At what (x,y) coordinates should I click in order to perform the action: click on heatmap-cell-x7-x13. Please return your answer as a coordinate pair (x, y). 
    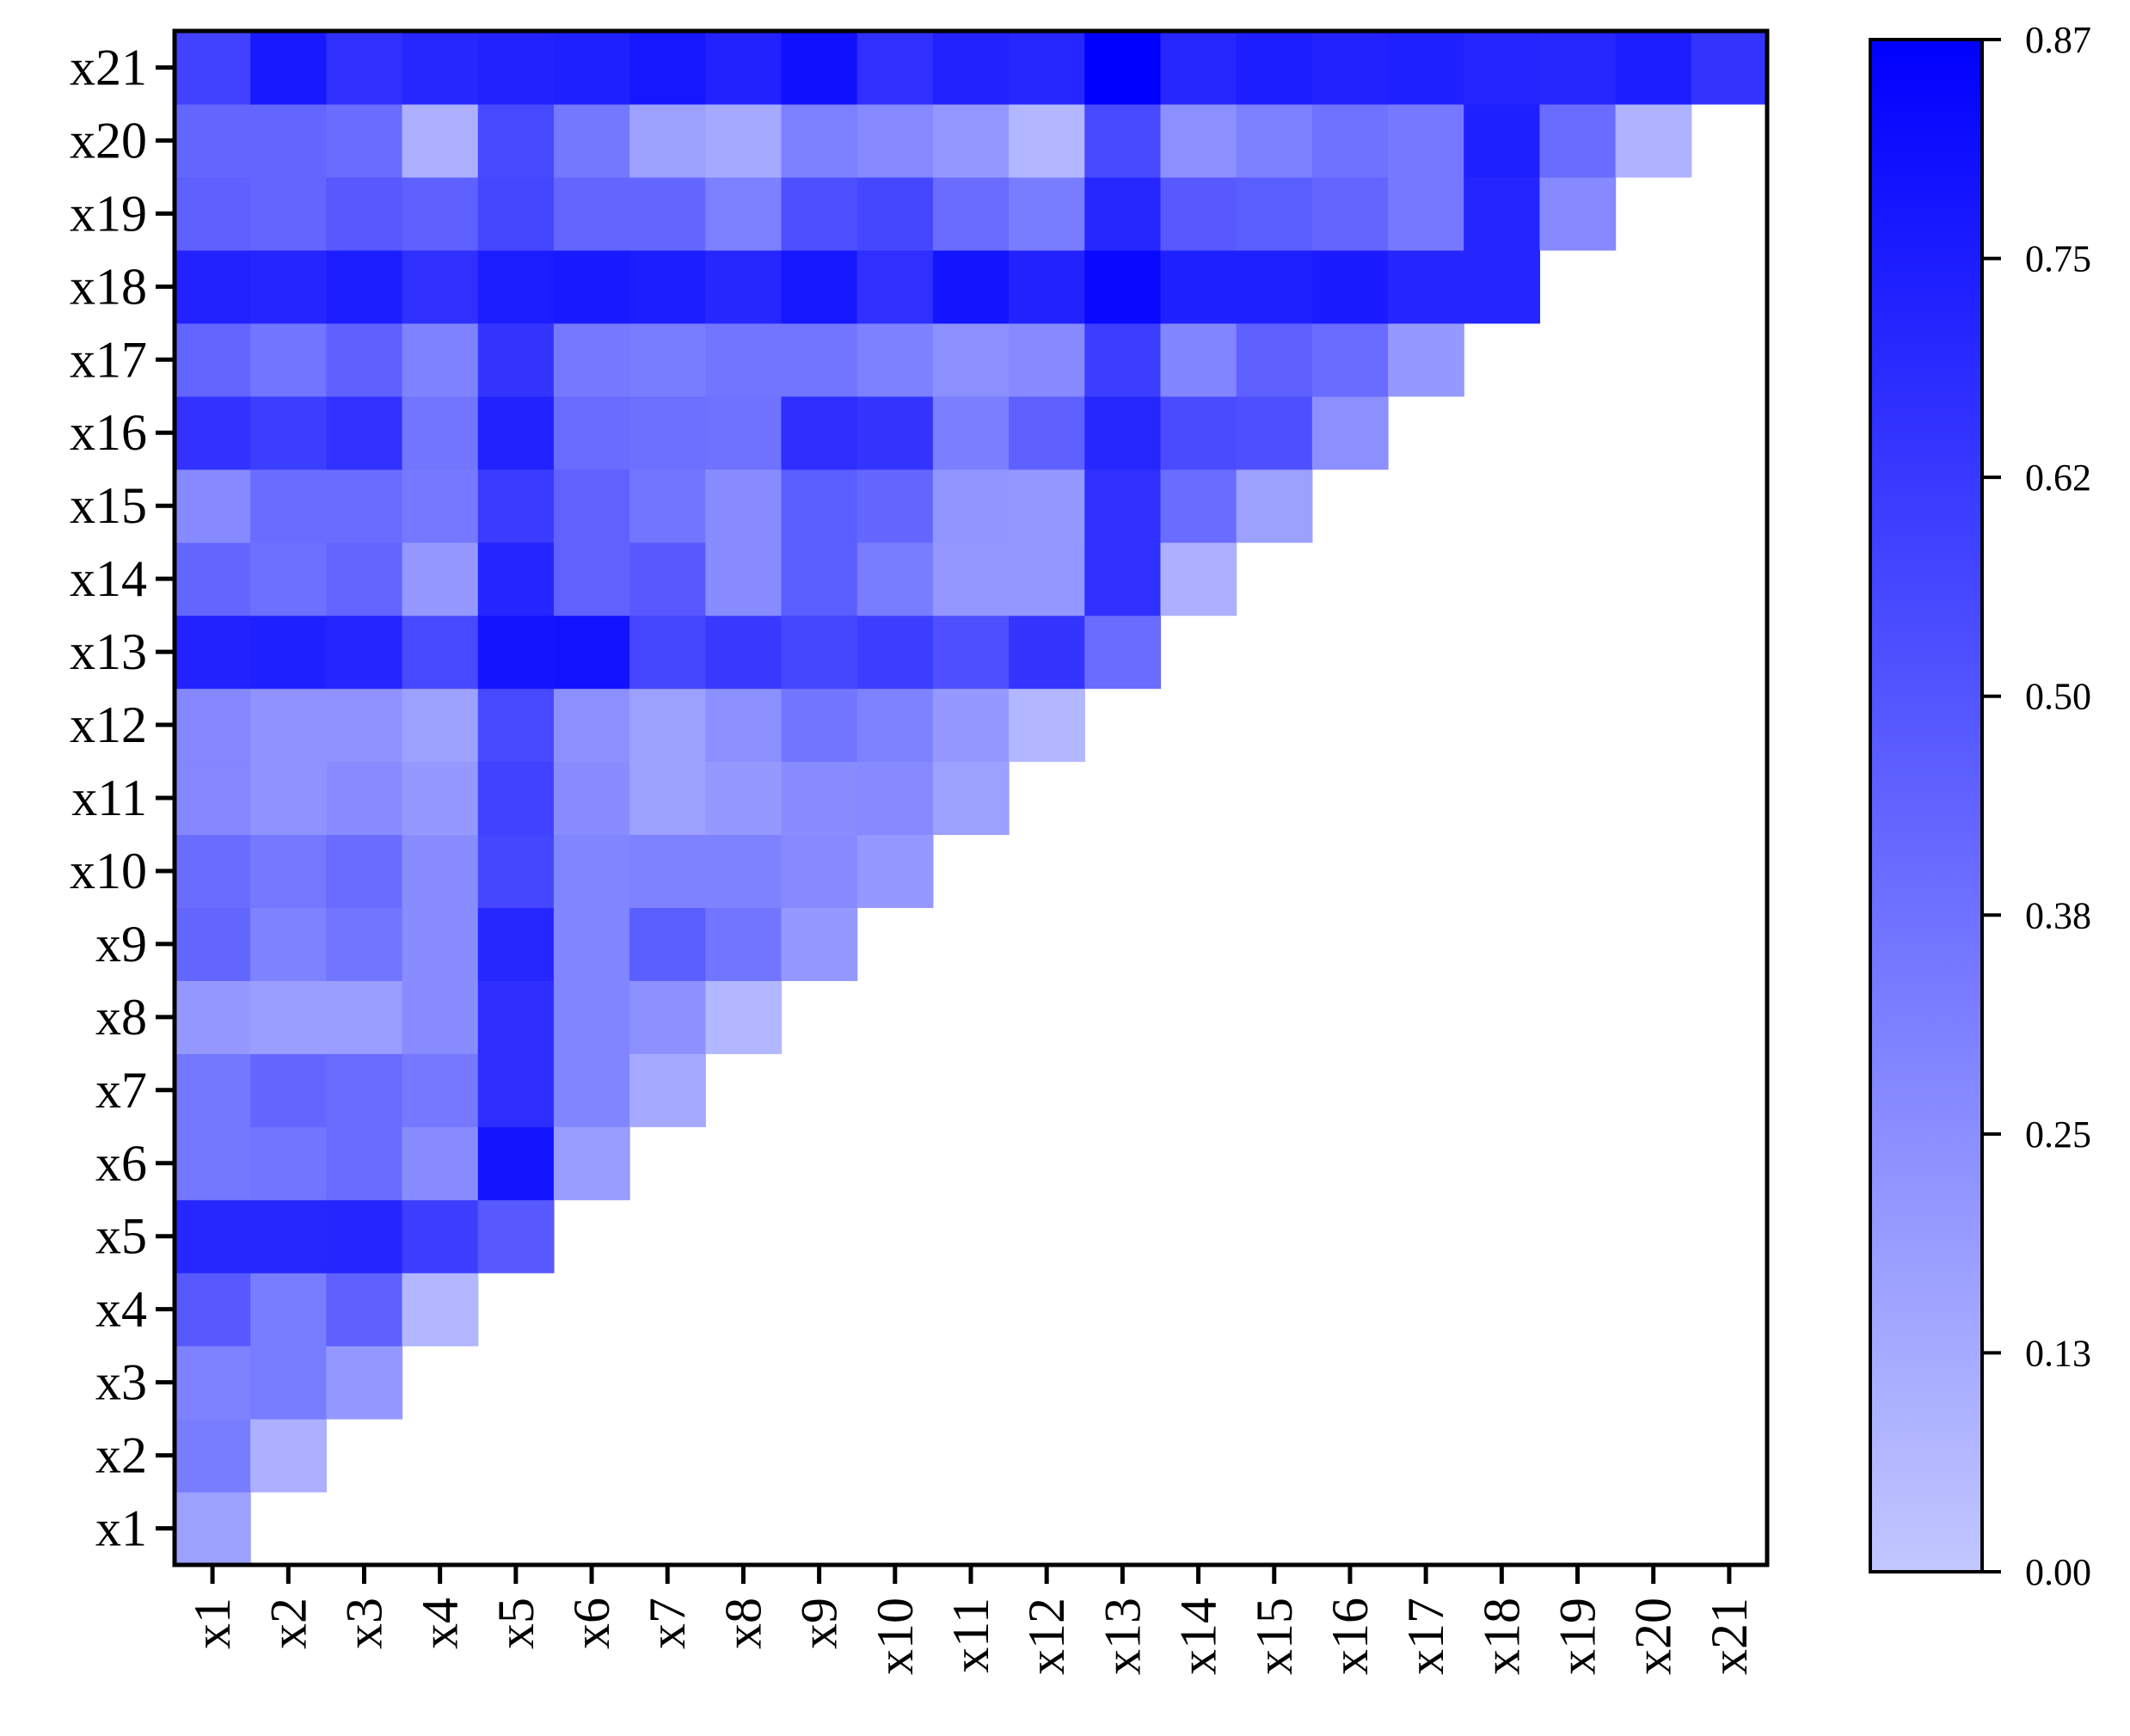
    Looking at the image, I should click on (667, 652).